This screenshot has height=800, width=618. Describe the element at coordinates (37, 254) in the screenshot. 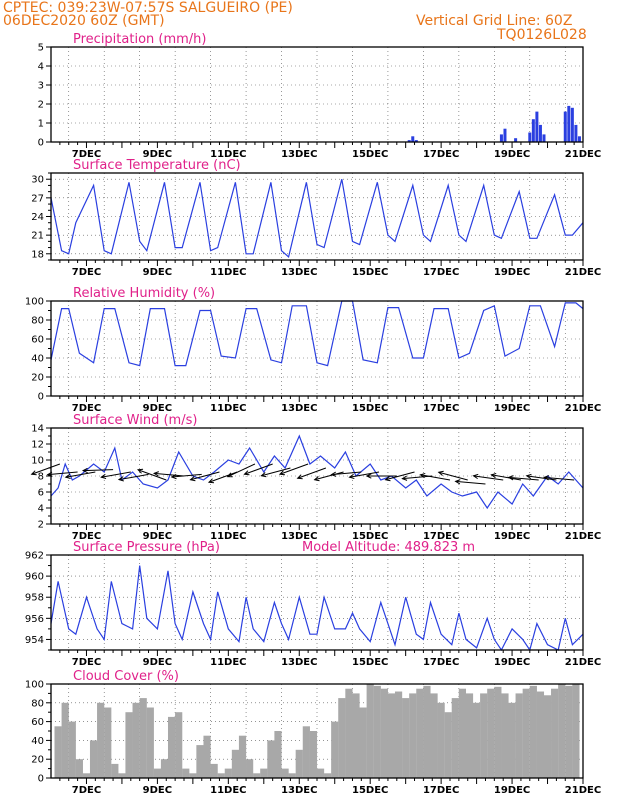

I see `y-tick-label: 18` at that location.